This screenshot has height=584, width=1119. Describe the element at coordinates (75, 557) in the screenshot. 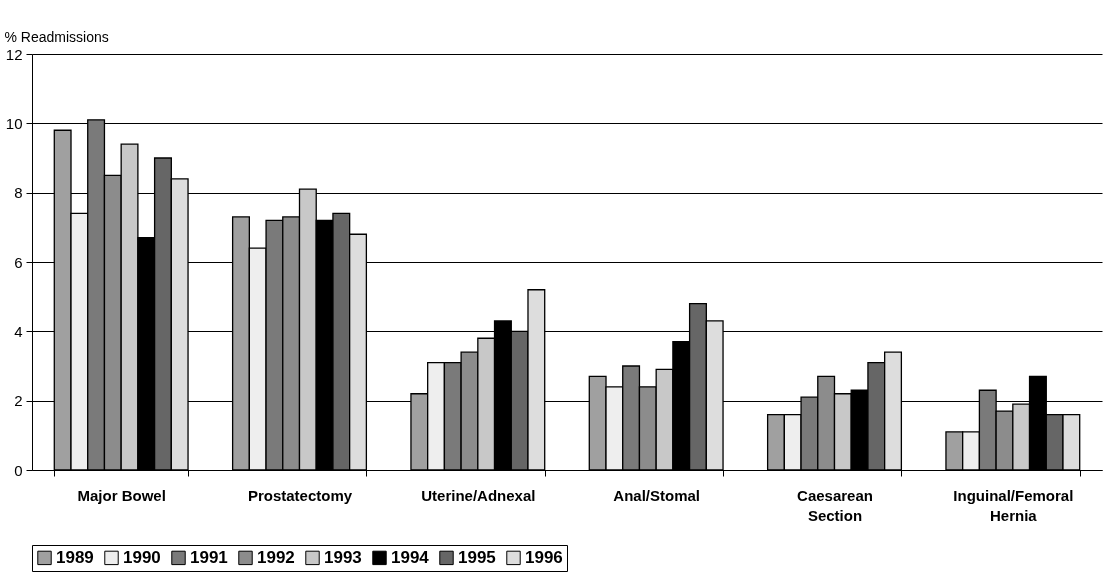

I see `legend-label: 1989` at that location.